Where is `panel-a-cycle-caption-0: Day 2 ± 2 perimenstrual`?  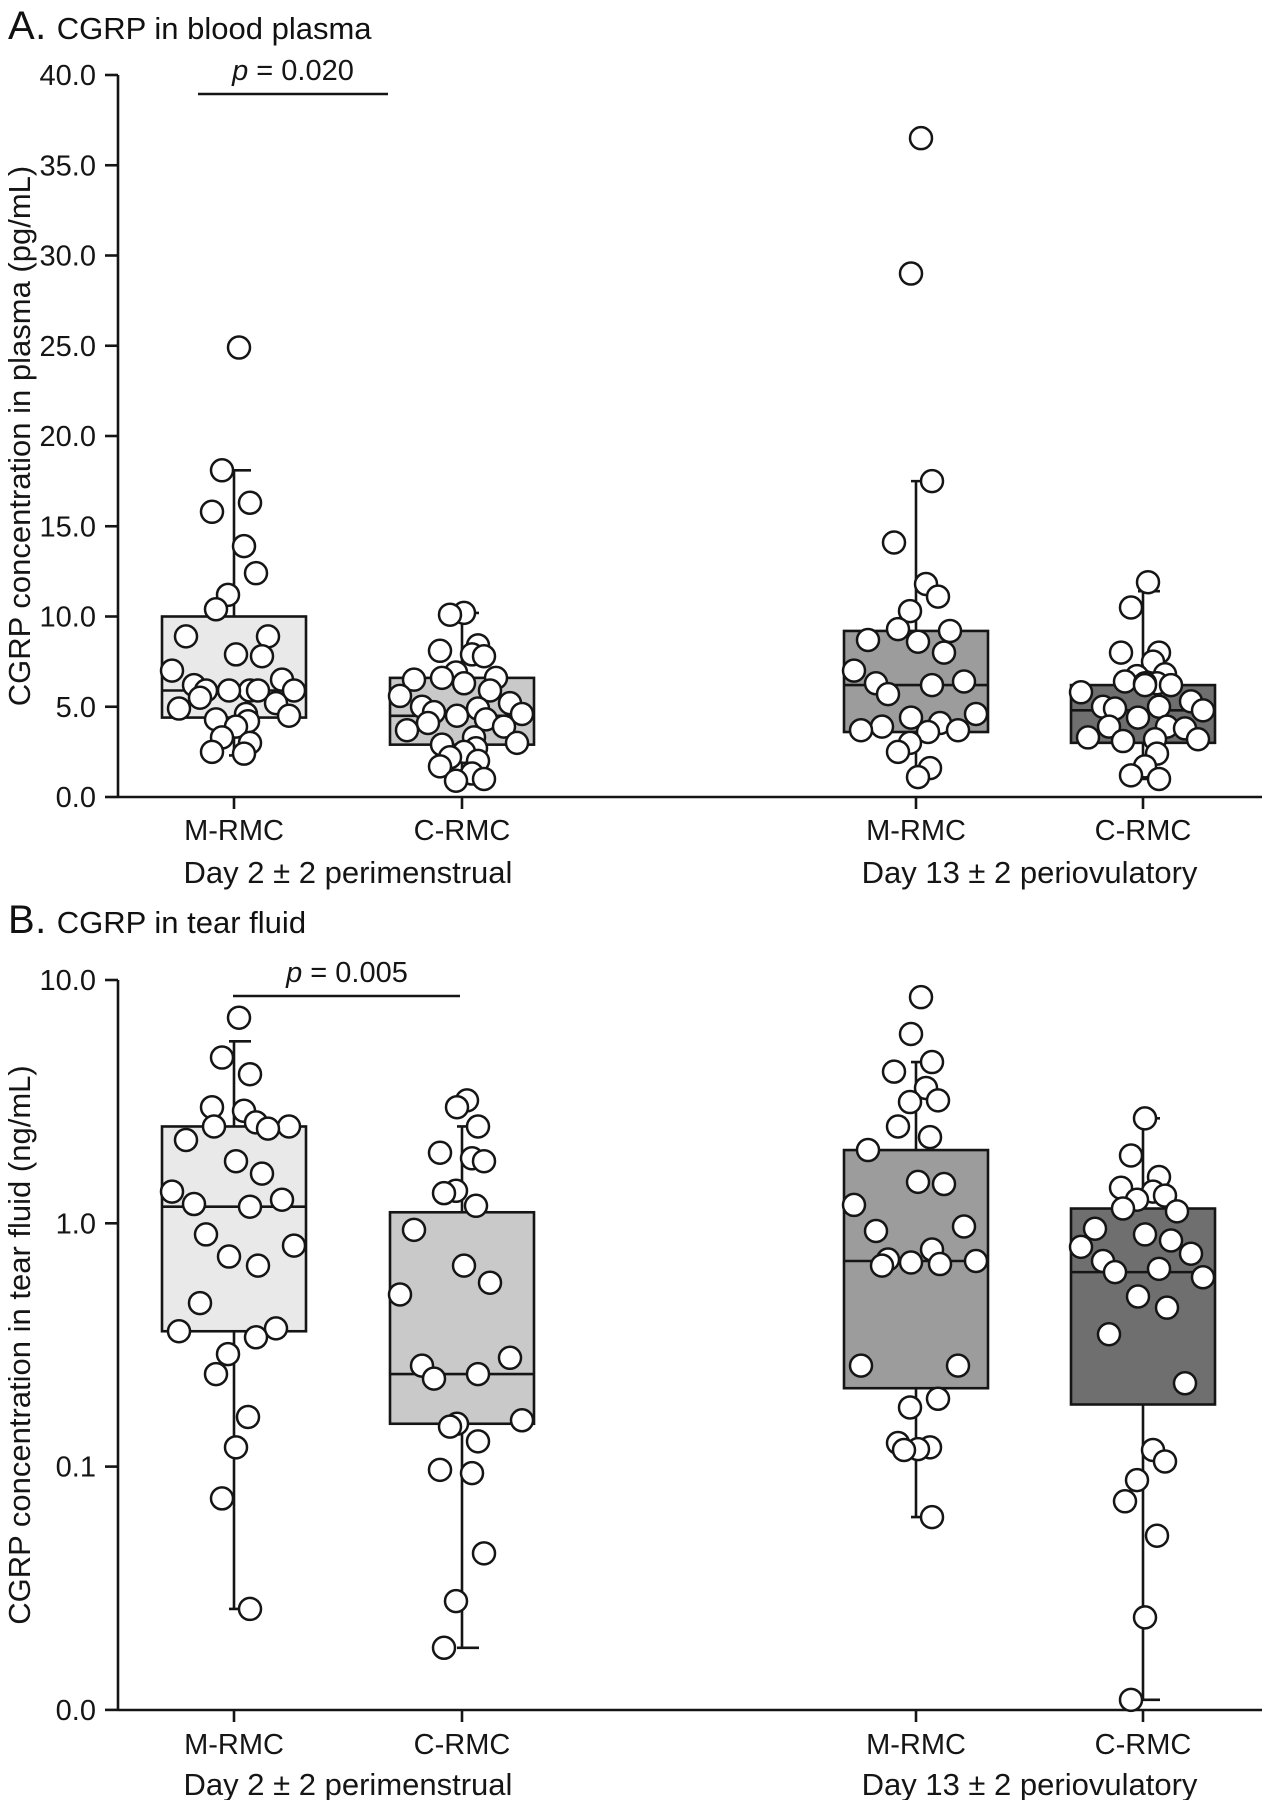 panel-a-cycle-caption-0: Day 2 ± 2 perimenstrual is located at coordinates (348, 872).